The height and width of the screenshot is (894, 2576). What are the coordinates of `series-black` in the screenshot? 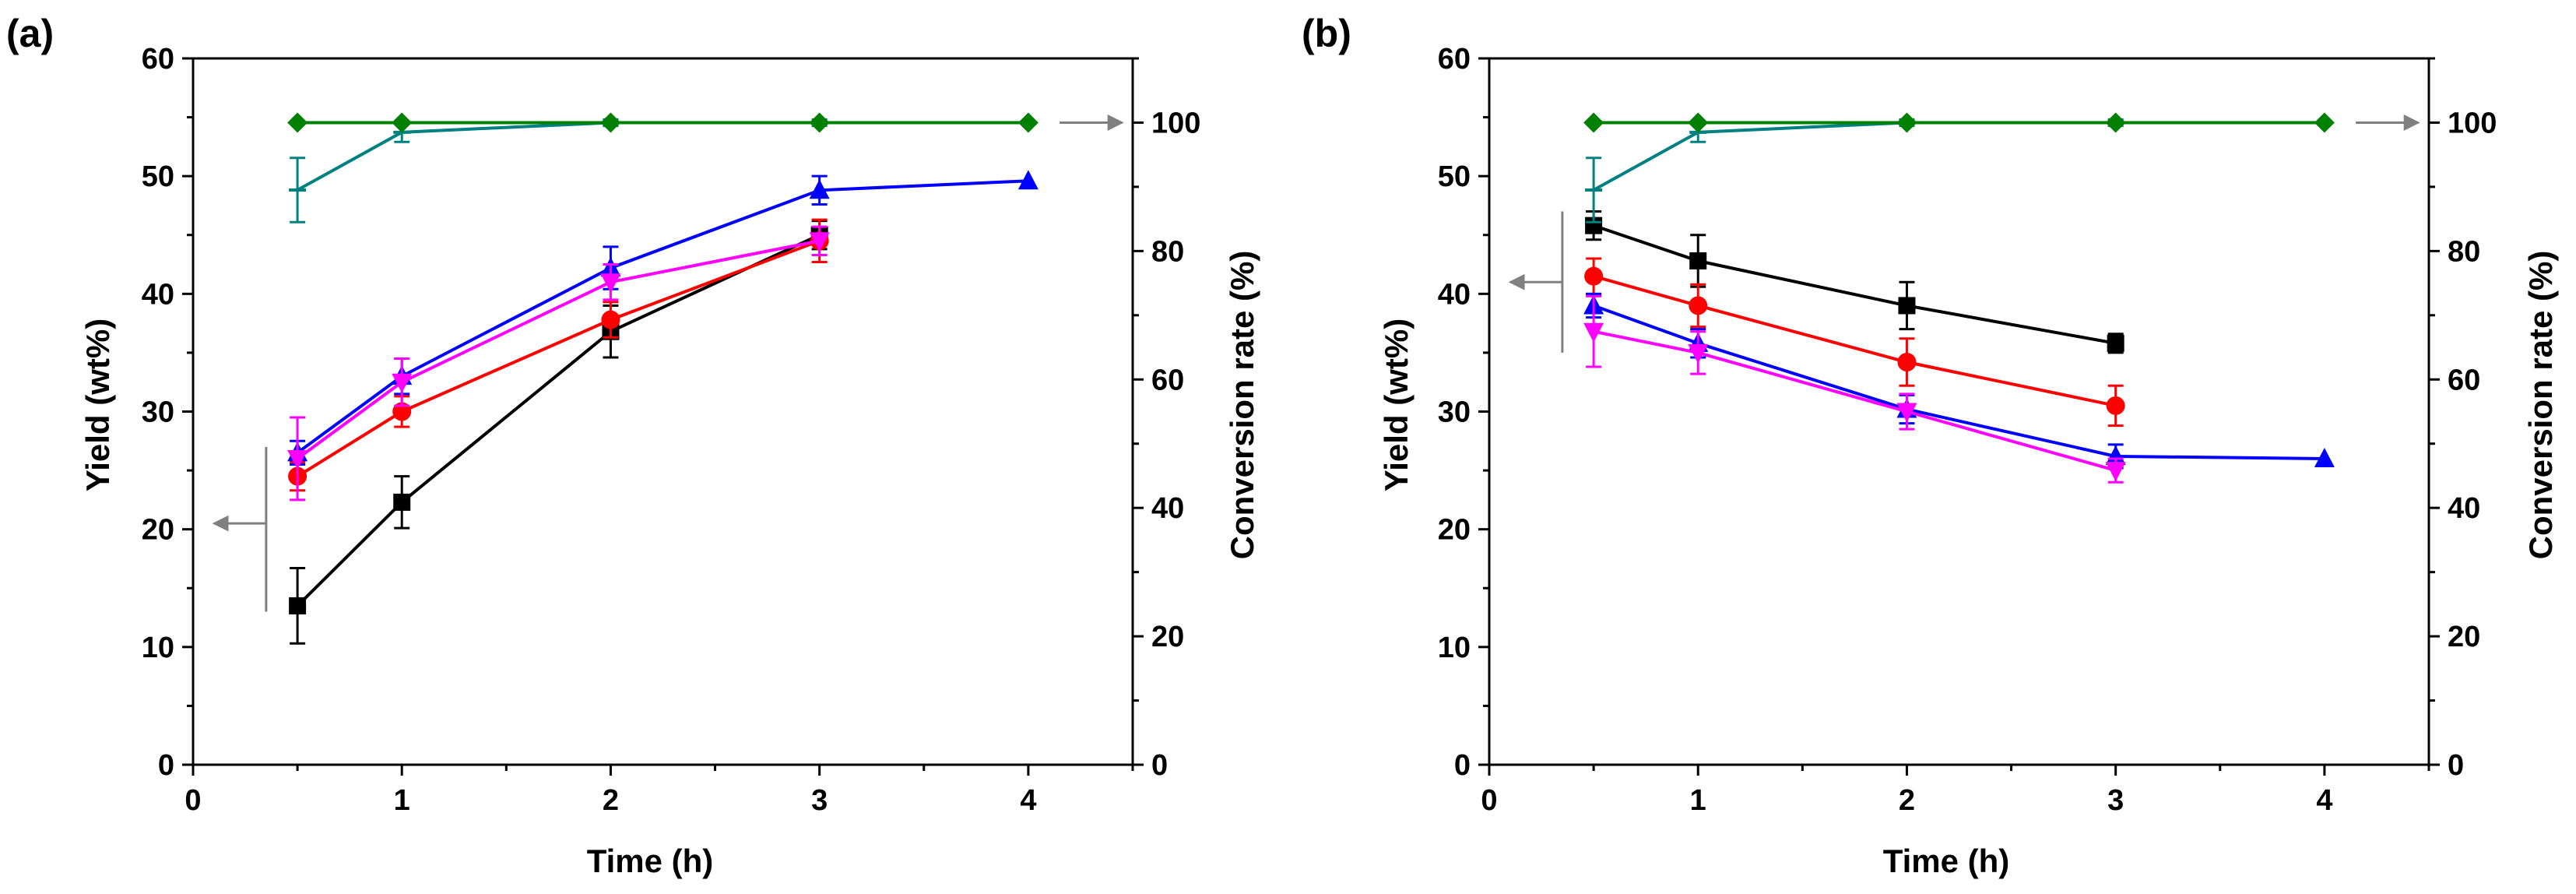 It's located at (558, 433).